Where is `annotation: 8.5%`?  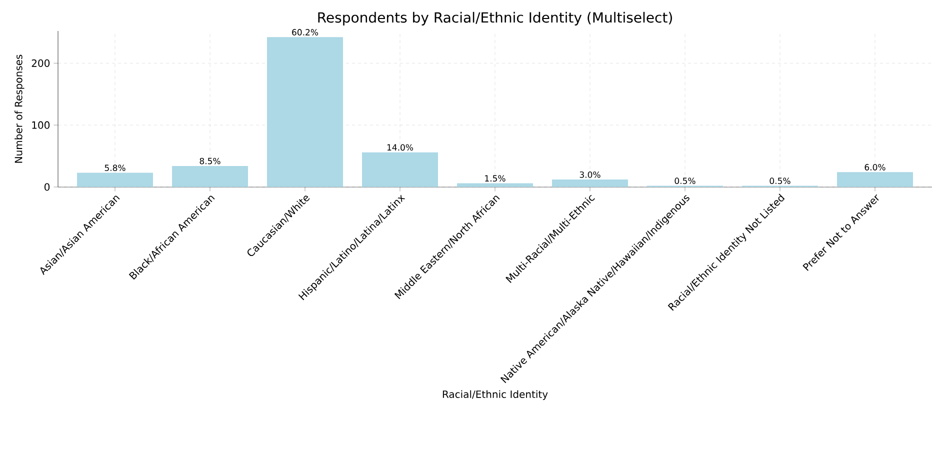 annotation: 8.5% is located at coordinates (210, 161).